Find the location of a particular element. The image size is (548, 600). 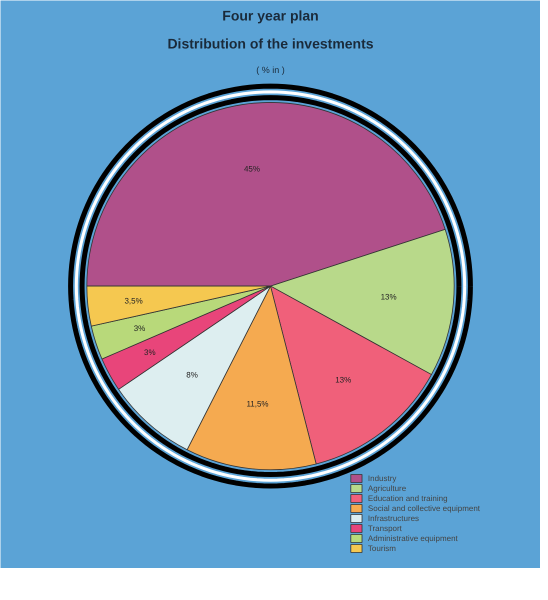

legend-label: Tourism is located at coordinates (382, 548).